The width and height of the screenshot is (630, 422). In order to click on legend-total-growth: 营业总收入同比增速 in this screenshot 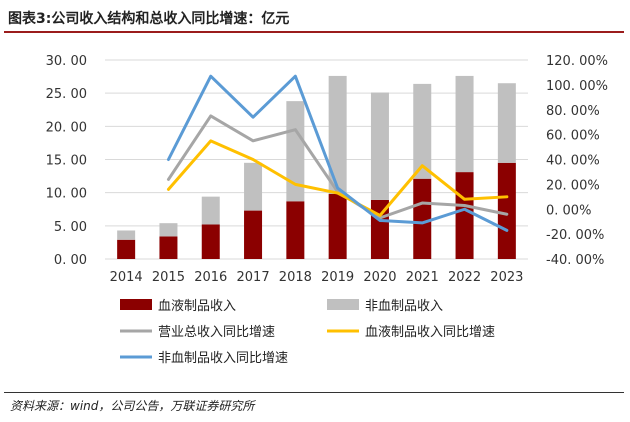, I will do `click(197, 332)`.